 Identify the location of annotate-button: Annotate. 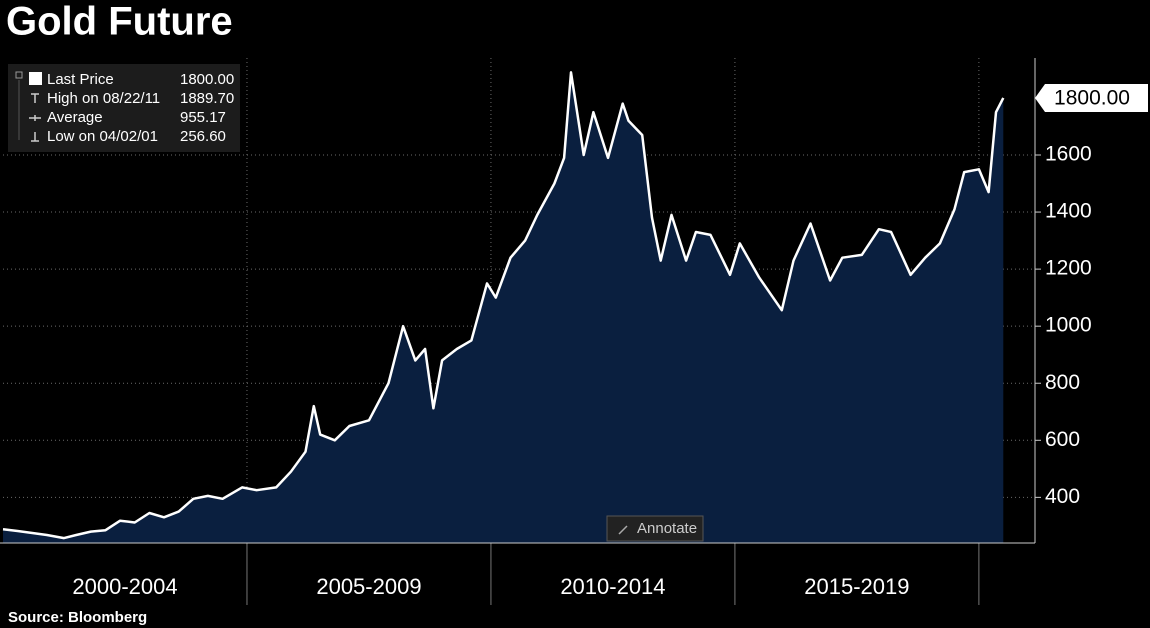
(655, 528).